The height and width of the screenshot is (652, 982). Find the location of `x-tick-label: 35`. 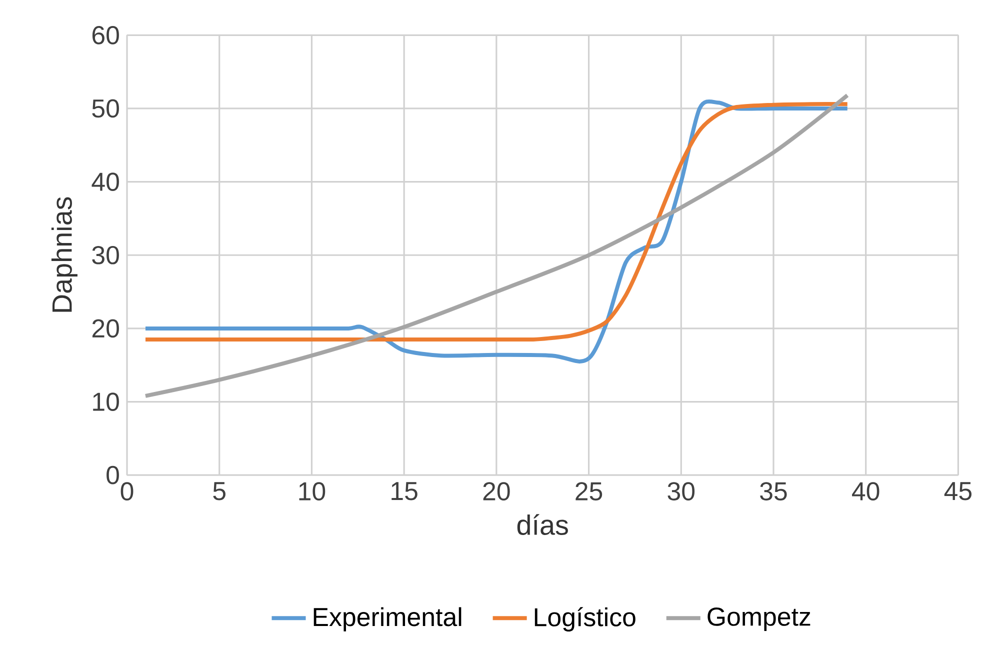

x-tick-label: 35 is located at coordinates (773, 491).